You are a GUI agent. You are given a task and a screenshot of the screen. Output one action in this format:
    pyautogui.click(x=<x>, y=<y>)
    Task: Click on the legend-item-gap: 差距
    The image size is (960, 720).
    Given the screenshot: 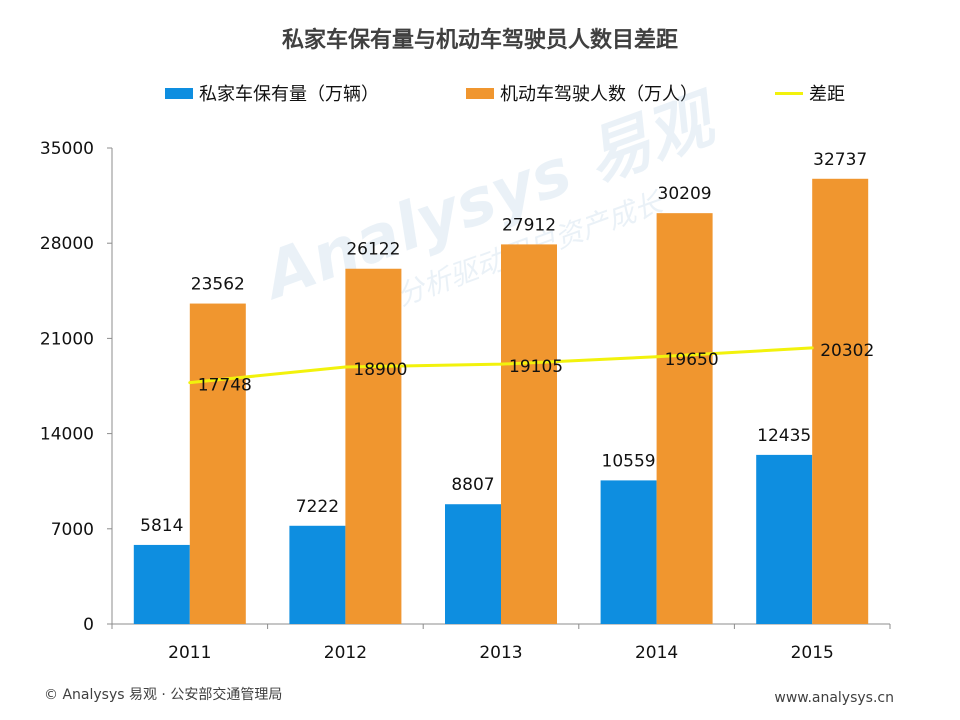 What is the action you would take?
    pyautogui.click(x=810, y=93)
    